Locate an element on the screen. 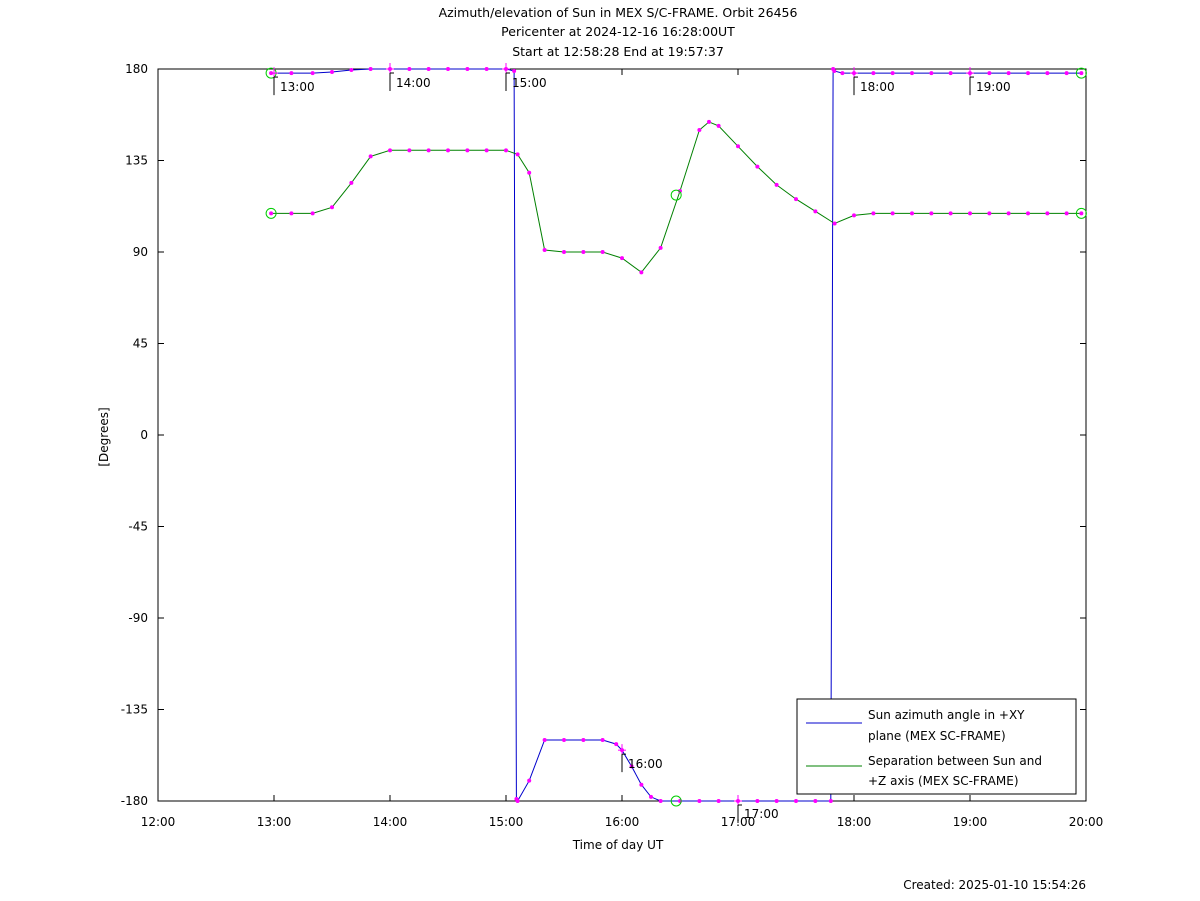 This screenshot has width=1200, height=901. x-tick-label: 15:00 is located at coordinates (506, 822).